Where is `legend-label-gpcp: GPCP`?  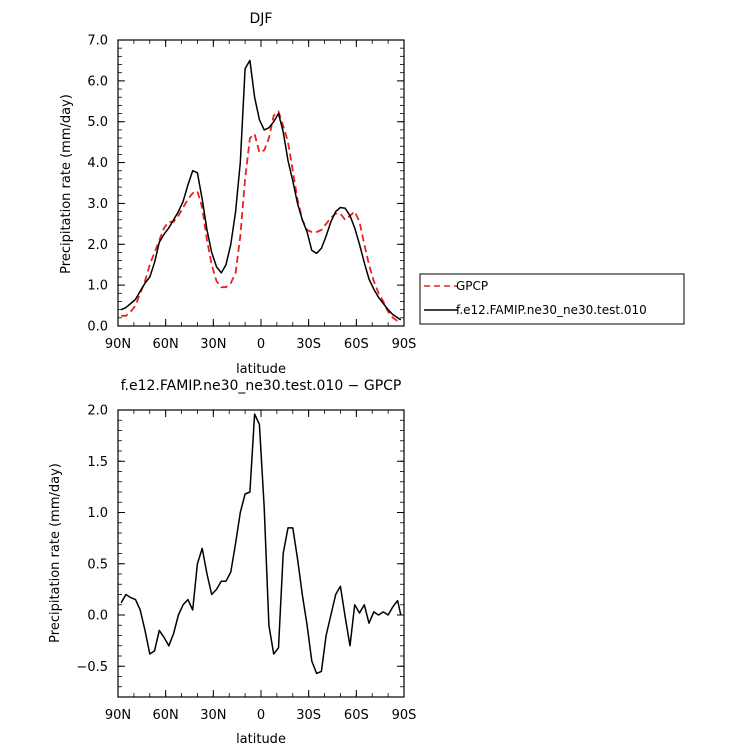 legend-label-gpcp: GPCP is located at coordinates (472, 286).